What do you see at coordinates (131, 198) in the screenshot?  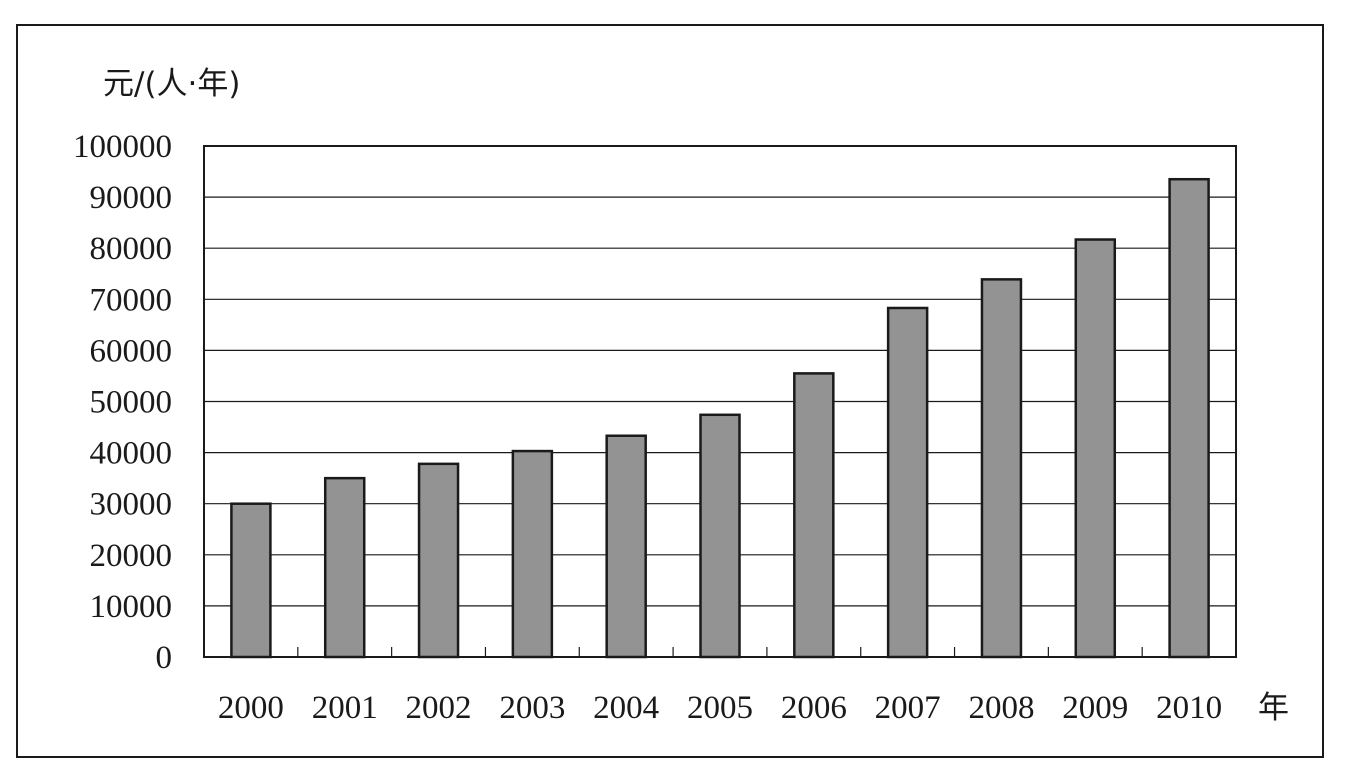 I see `y-tick-label: 90000` at bounding box center [131, 198].